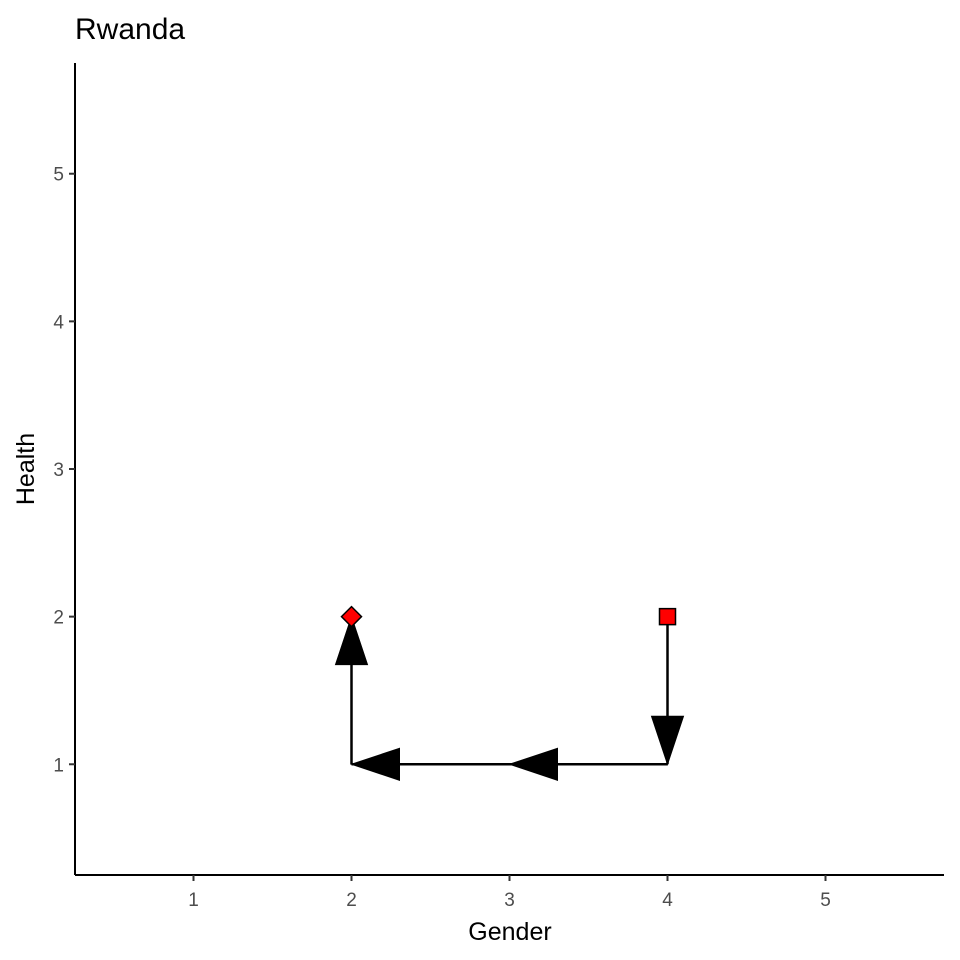 The height and width of the screenshot is (960, 960). I want to click on y-tick-label: 2, so click(58, 618).